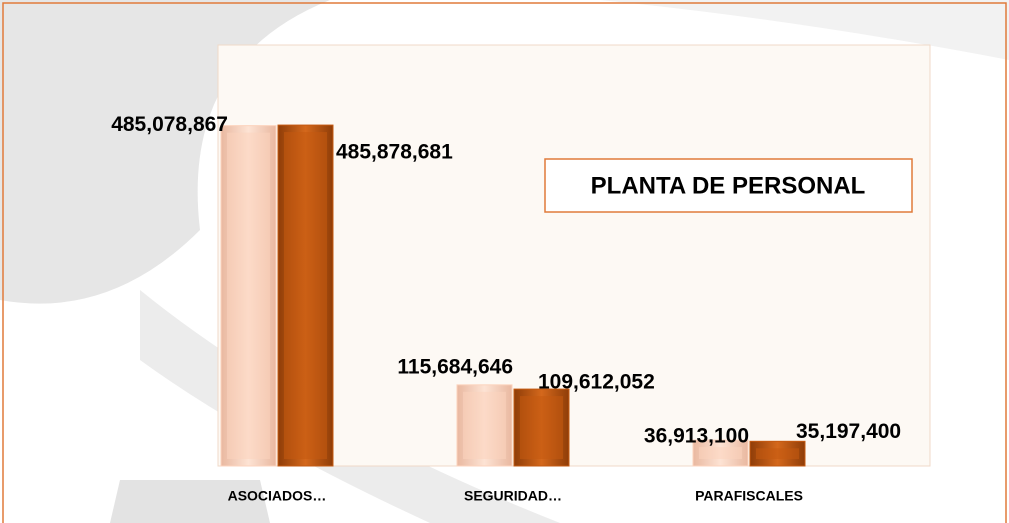 The image size is (1009, 523). What do you see at coordinates (848, 431) in the screenshot?
I see `value-label: 35,197,400` at bounding box center [848, 431].